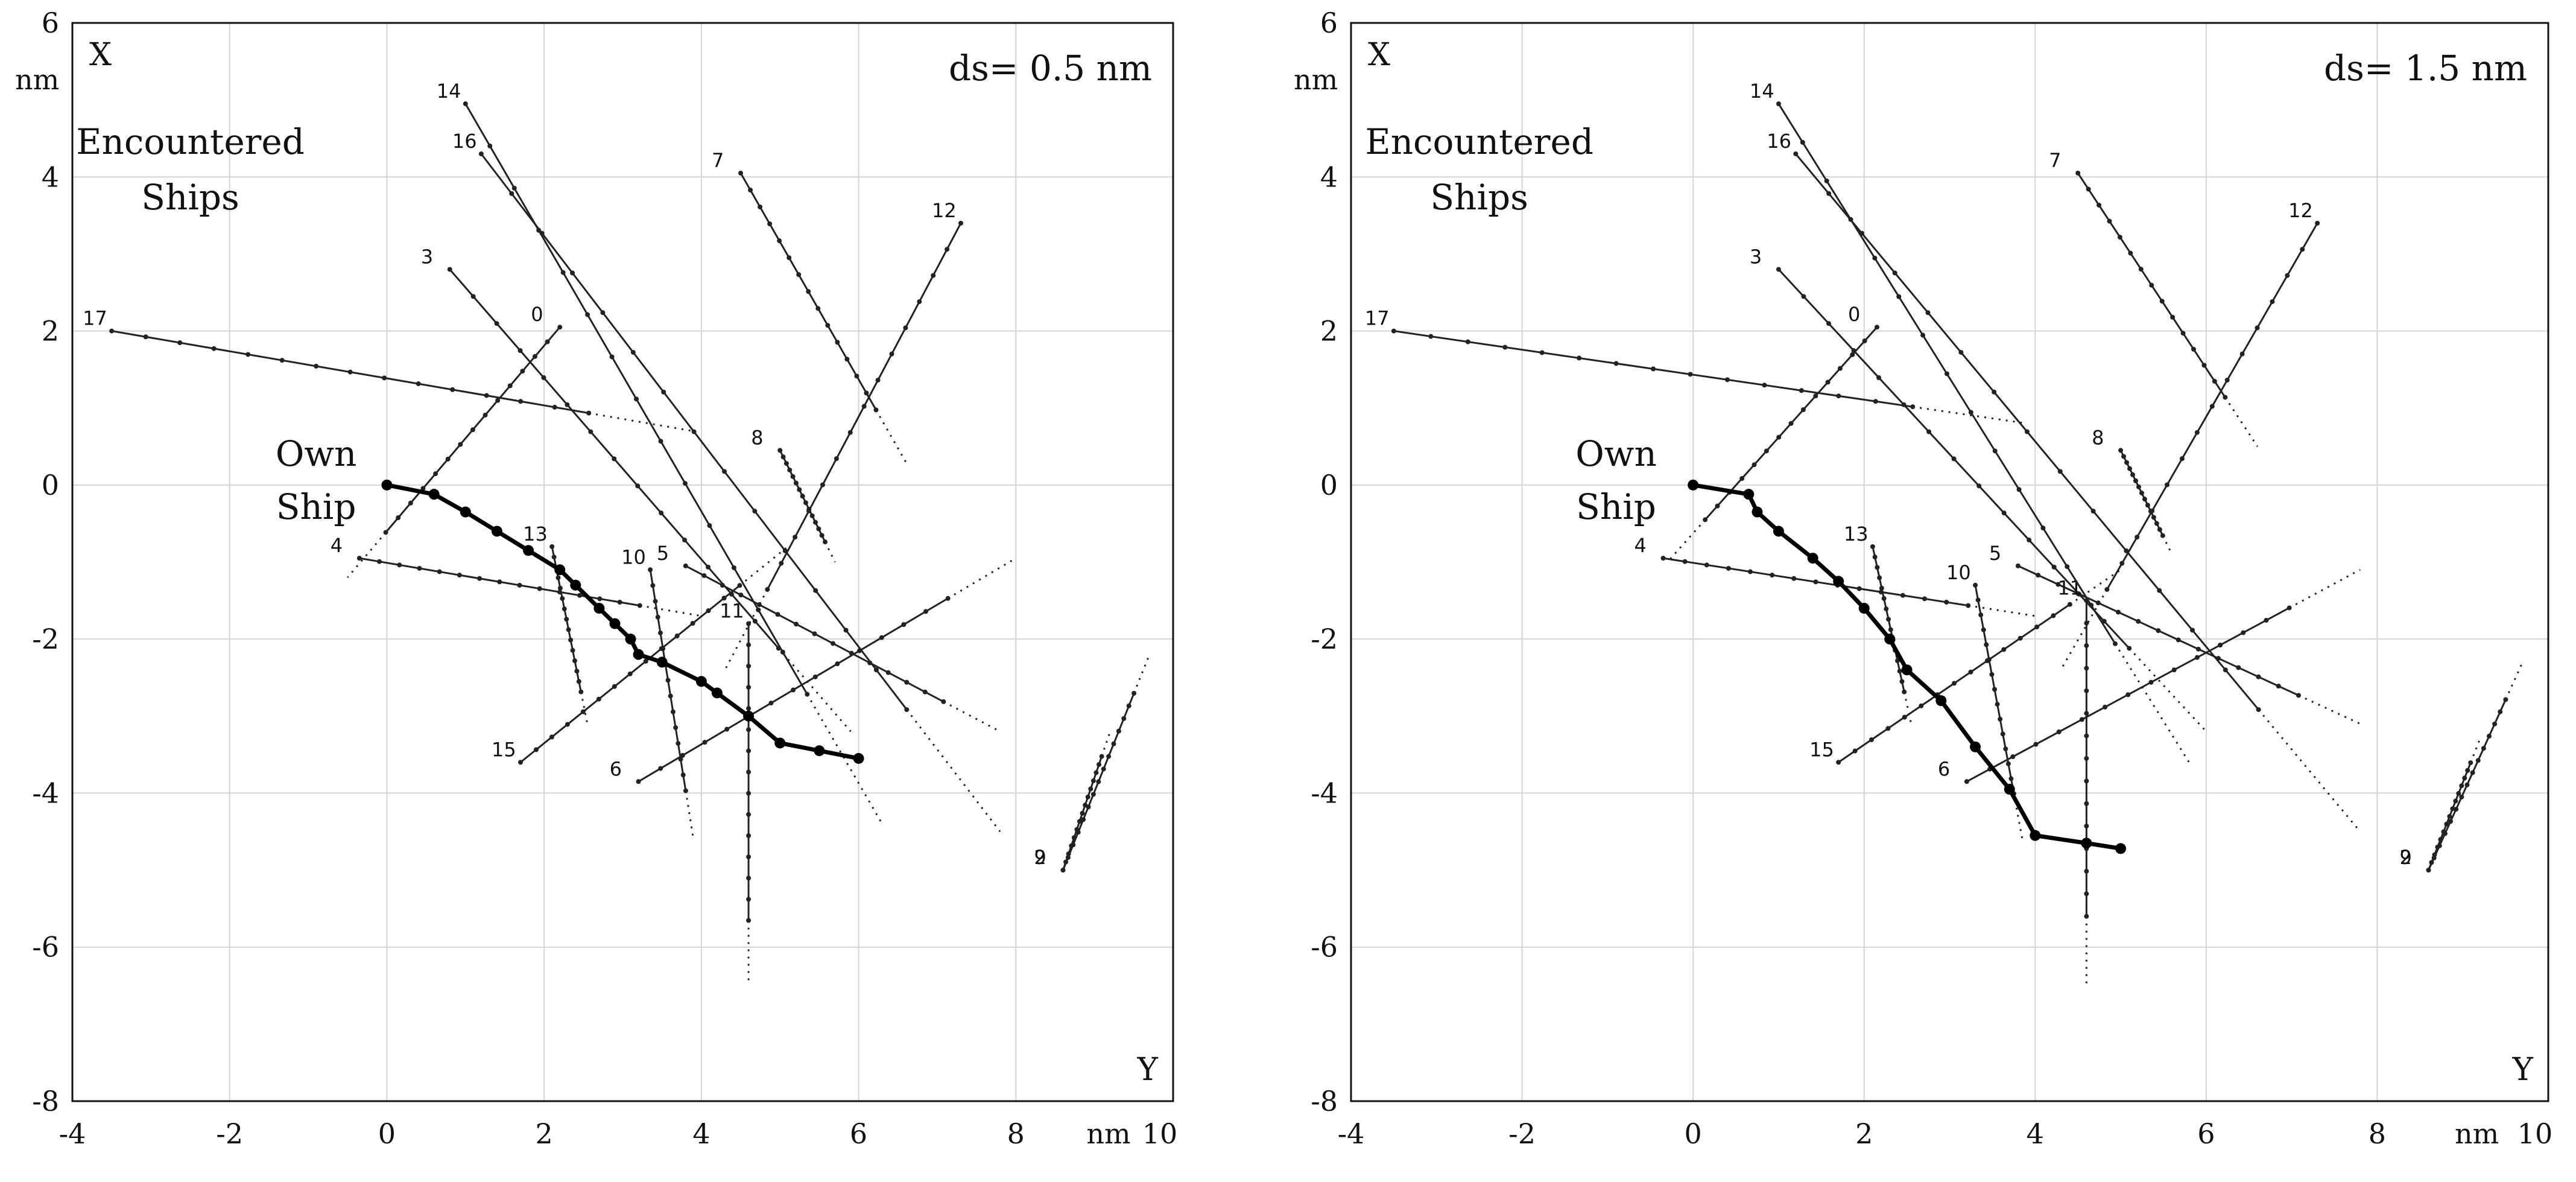 The image size is (2576, 1182). What do you see at coordinates (316, 480) in the screenshot?
I see `own-ship-label: Own Ship` at bounding box center [316, 480].